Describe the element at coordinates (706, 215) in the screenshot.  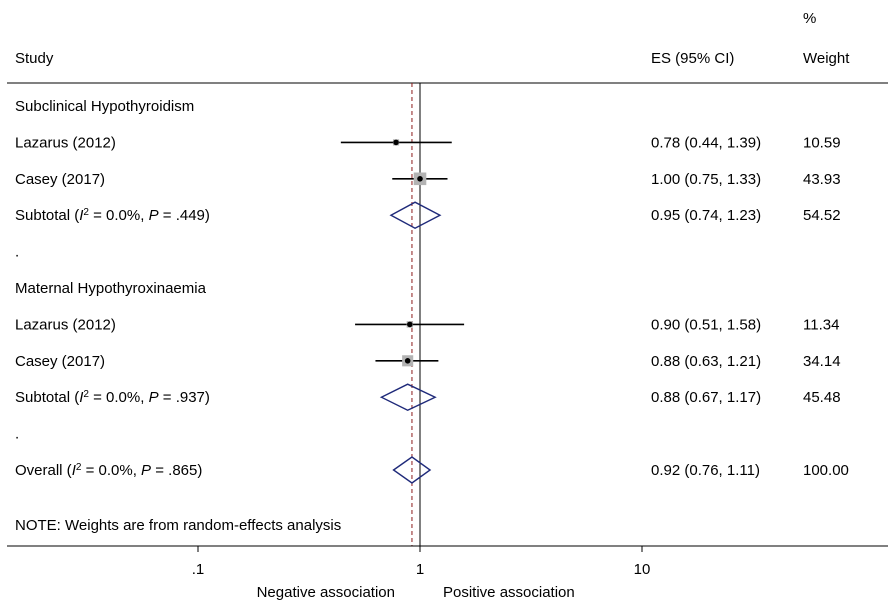
I see `row-effect-size: 0.95 (0.74, 1.23)` at that location.